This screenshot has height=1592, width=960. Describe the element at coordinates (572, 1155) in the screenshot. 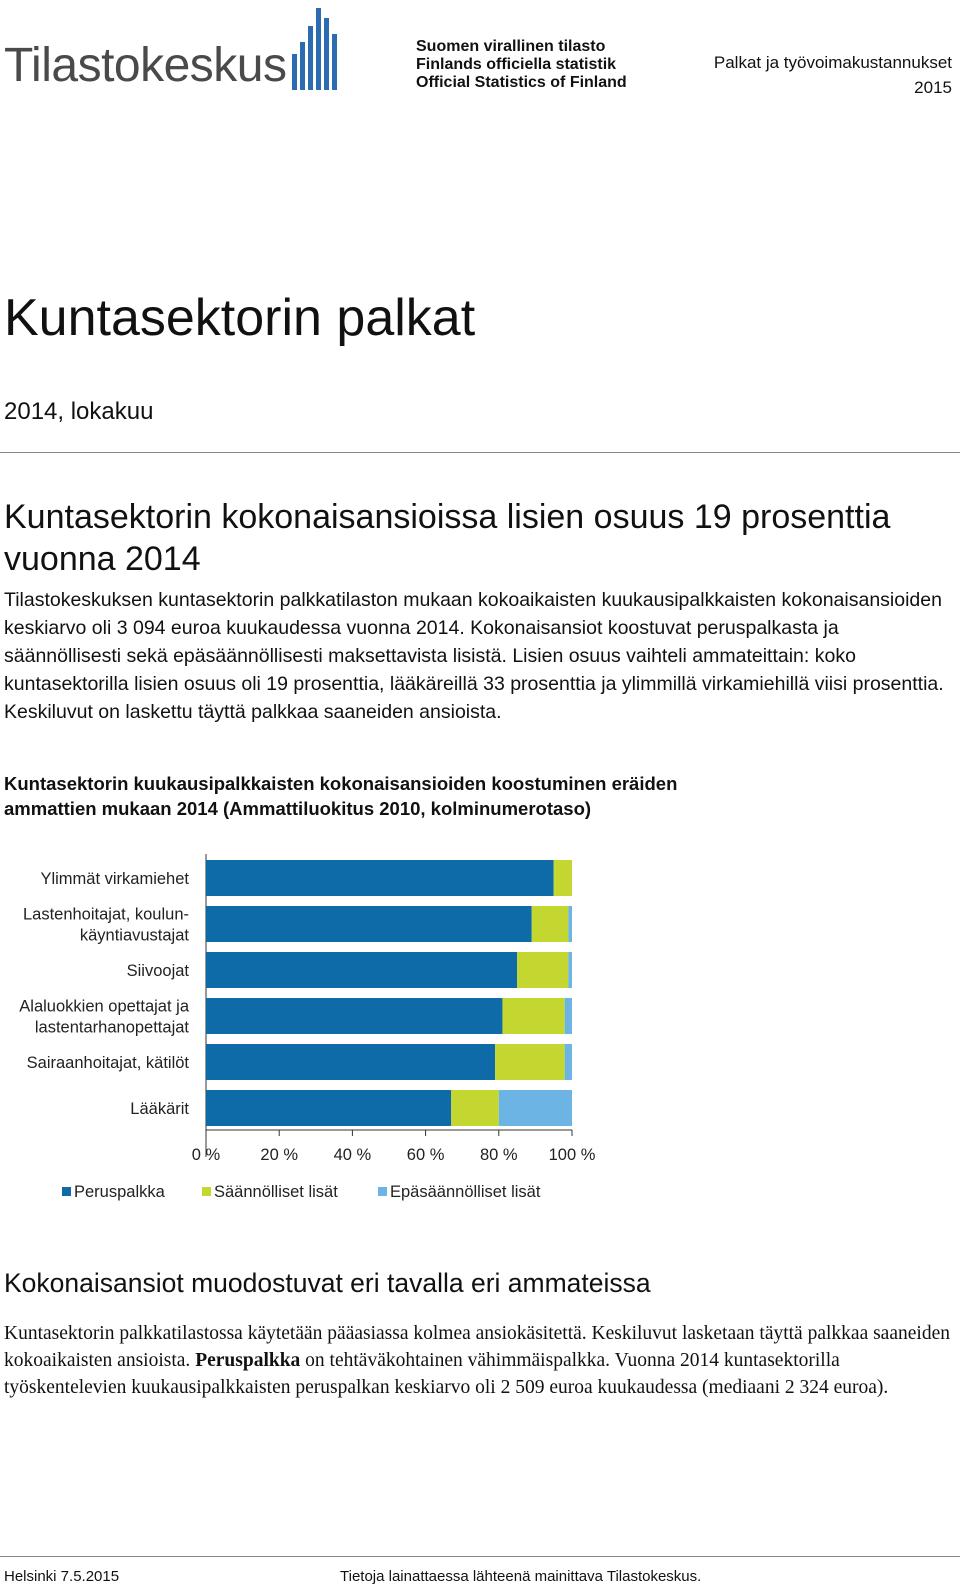

I see `x-tick-label: 100 %` at that location.